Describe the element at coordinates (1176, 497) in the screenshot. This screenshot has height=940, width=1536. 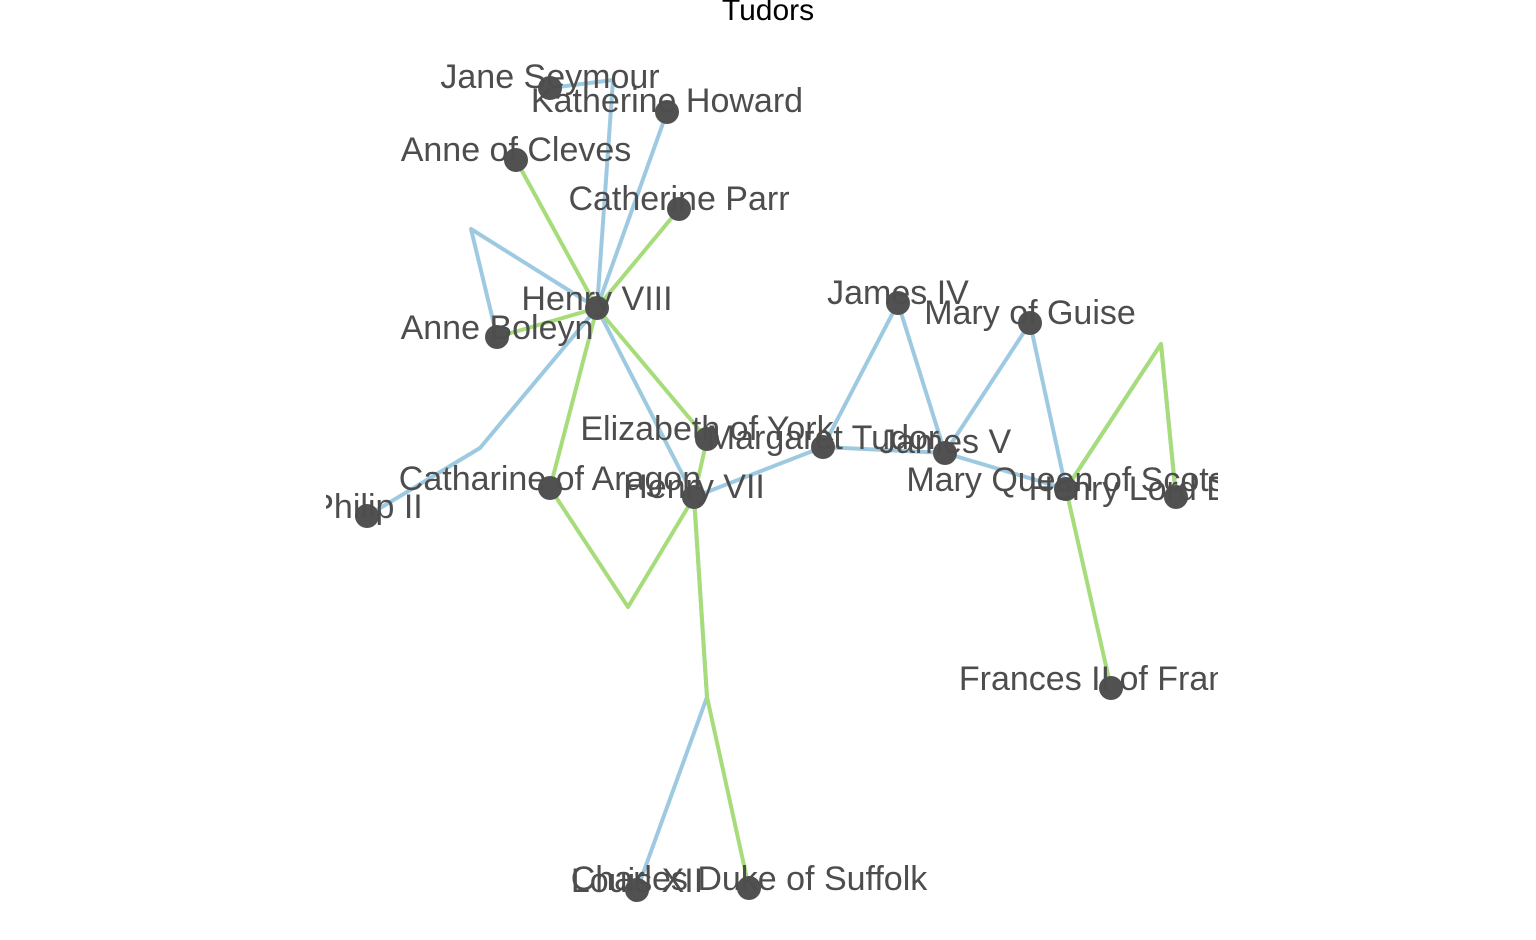
I see `node-darnley` at that location.